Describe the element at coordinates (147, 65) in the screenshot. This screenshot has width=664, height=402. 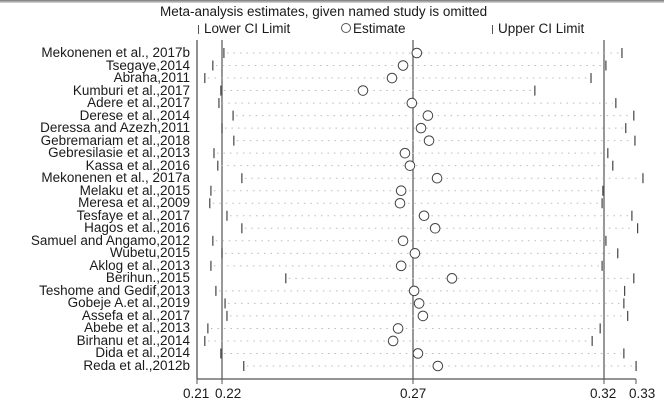
I see `study-label: Tsegaye,2014` at that location.